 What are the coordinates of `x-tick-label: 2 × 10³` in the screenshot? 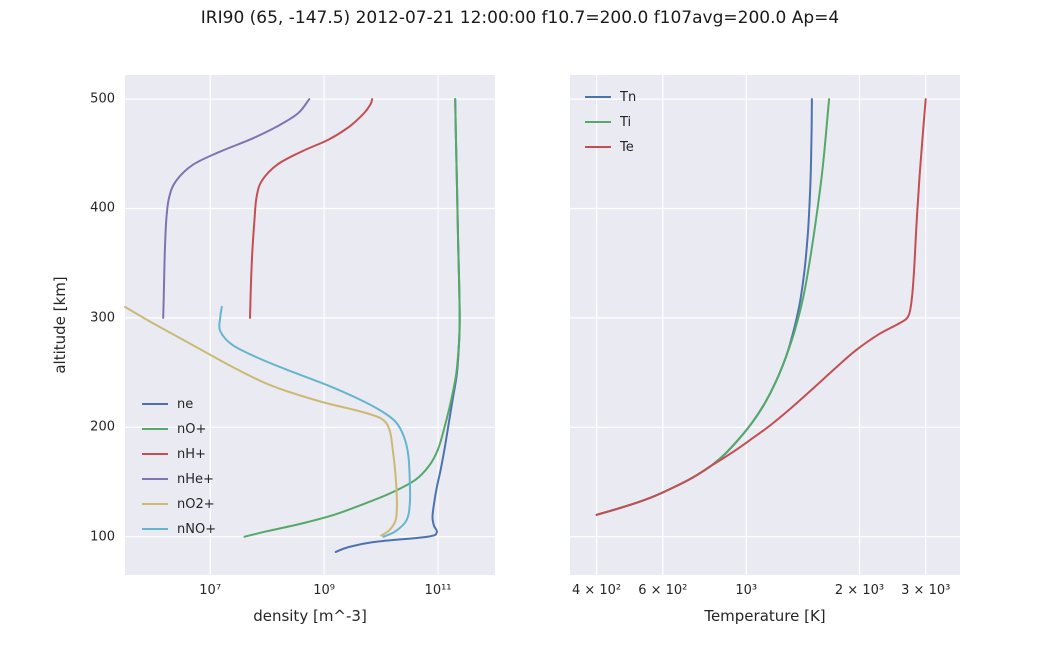 It's located at (859, 590).